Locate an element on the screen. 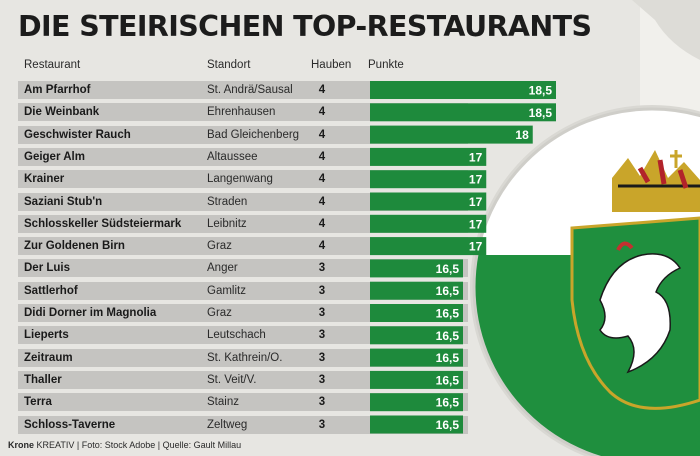 This screenshot has width=700, height=456. restaurant-name: Schloss-Taverne is located at coordinates (70, 424).